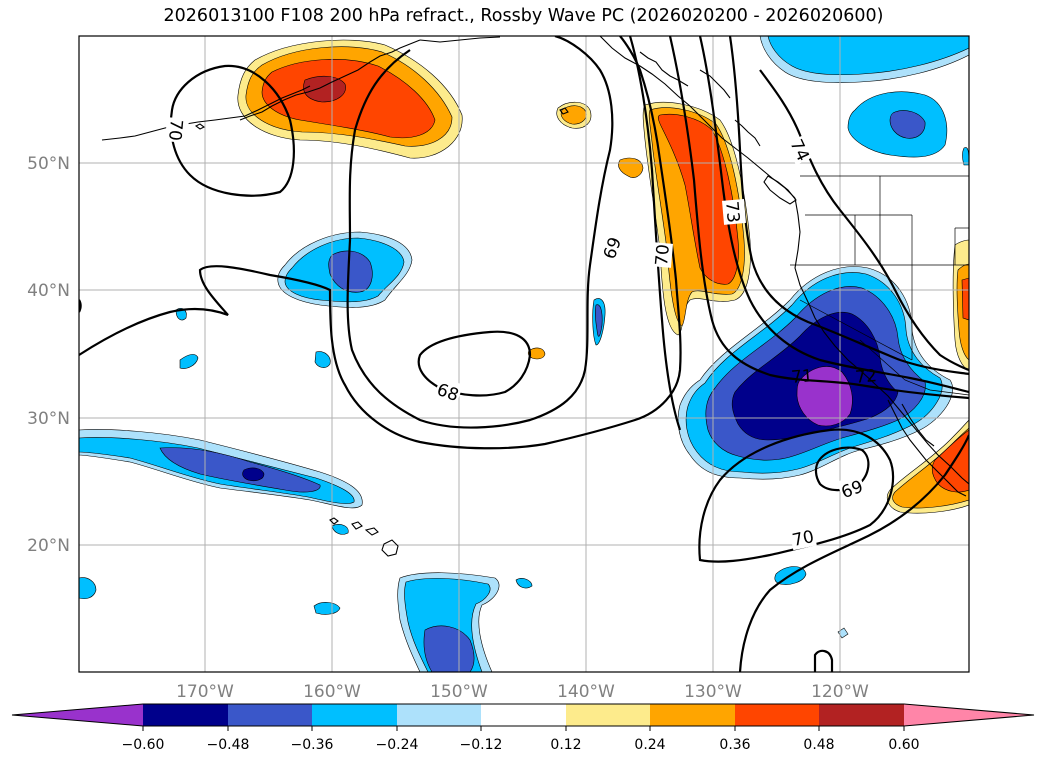 Image resolution: width=1047 pixels, height=765 pixels. I want to click on contour-label-70-main: 70, so click(663, 254).